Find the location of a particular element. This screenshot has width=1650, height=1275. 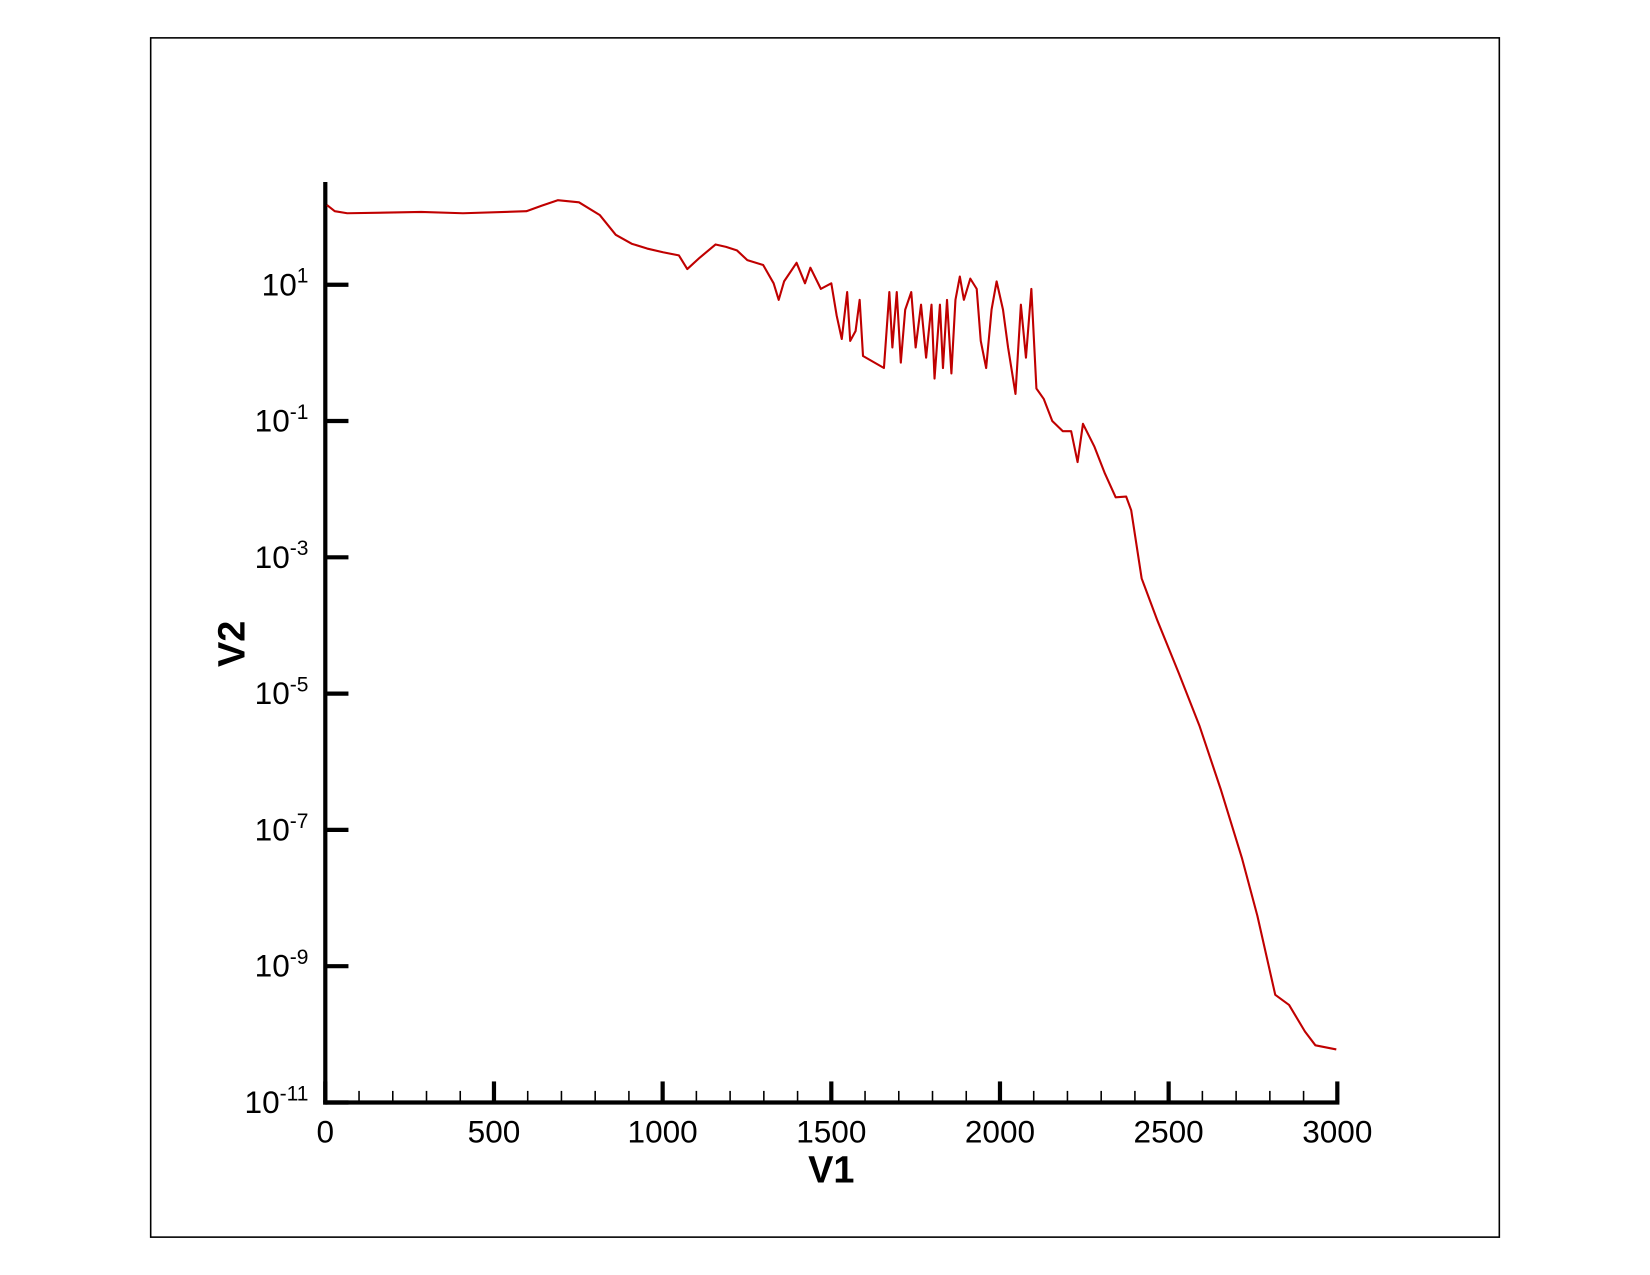

y-tick-label: 10⁻⁷ is located at coordinates (282, 829).